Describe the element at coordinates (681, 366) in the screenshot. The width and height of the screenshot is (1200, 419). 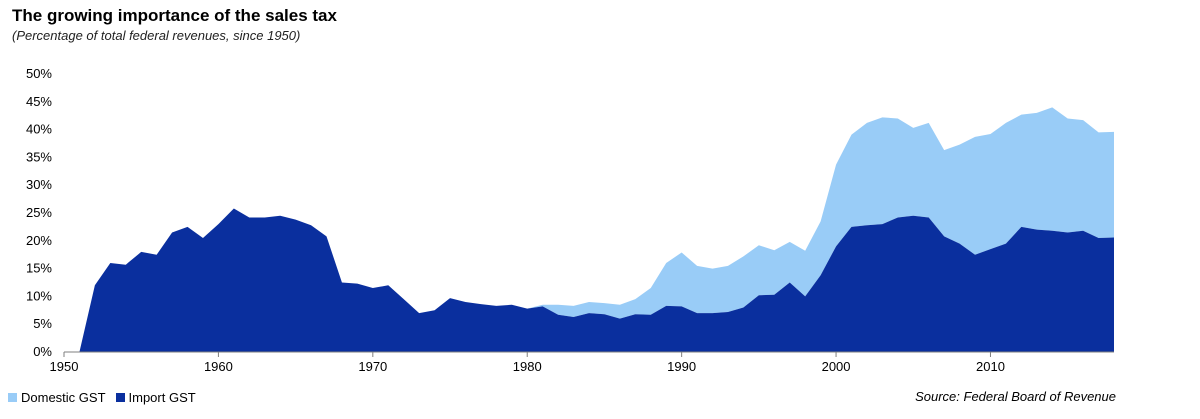
I see `x-tick-label: 1990` at that location.